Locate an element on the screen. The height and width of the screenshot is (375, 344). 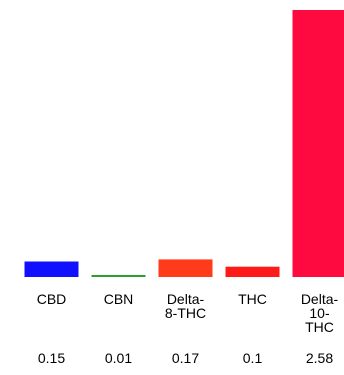
category-label-line: 8-THC is located at coordinates (185, 313).